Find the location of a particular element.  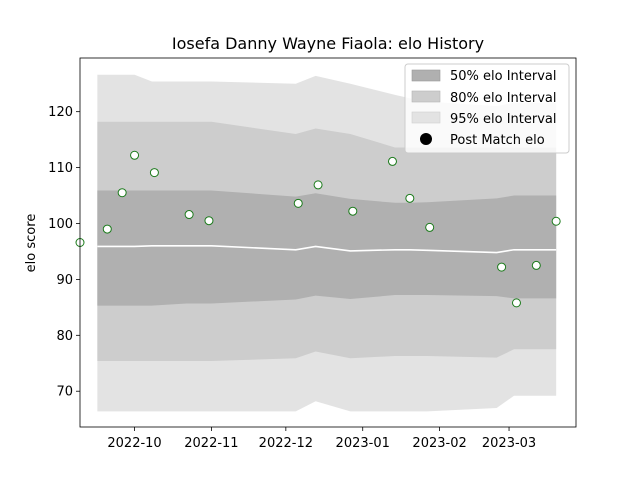

legend-marker-dot is located at coordinates (426, 139).